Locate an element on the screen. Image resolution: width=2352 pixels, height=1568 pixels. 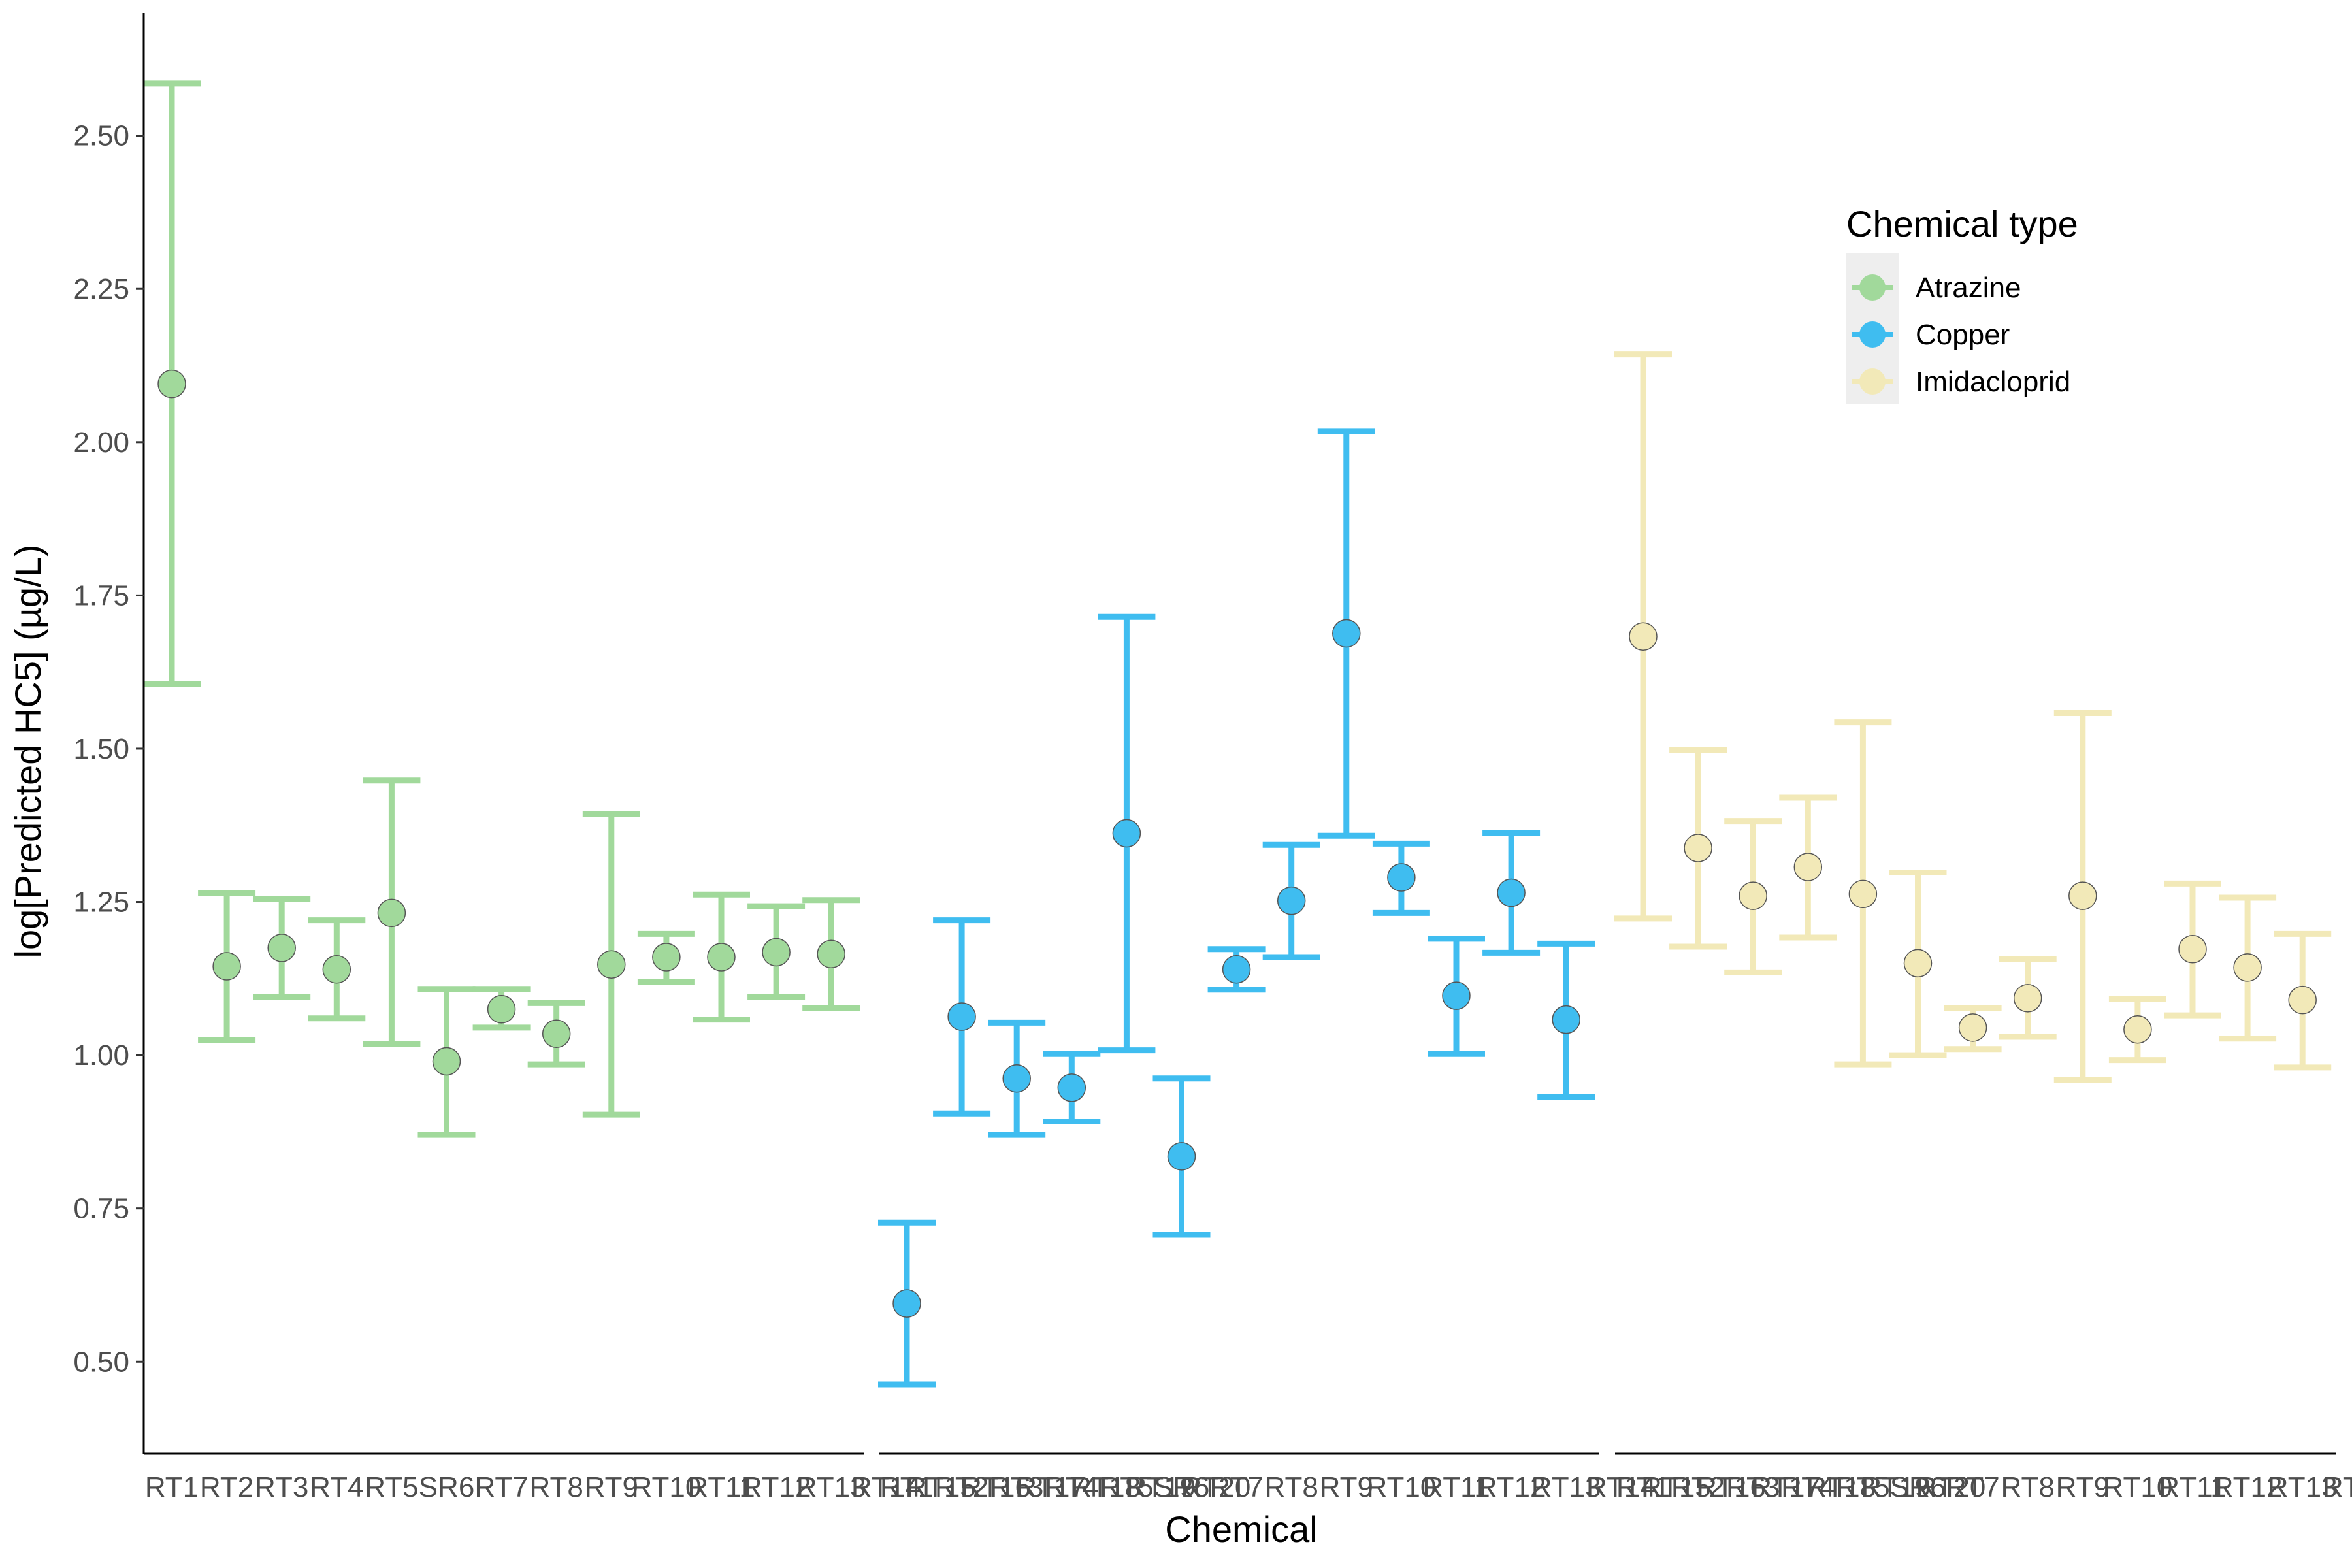
legend-label: Imidacloprid is located at coordinates (1993, 382).